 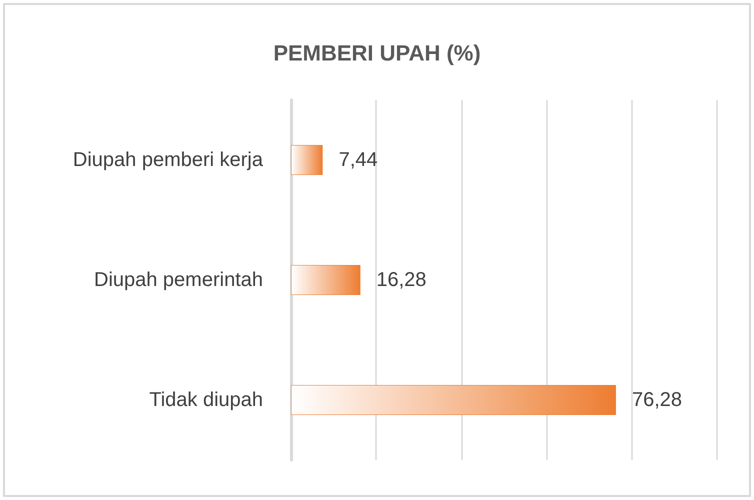 I want to click on y-tick-label: Tidak diupah, so click(x=206, y=400).